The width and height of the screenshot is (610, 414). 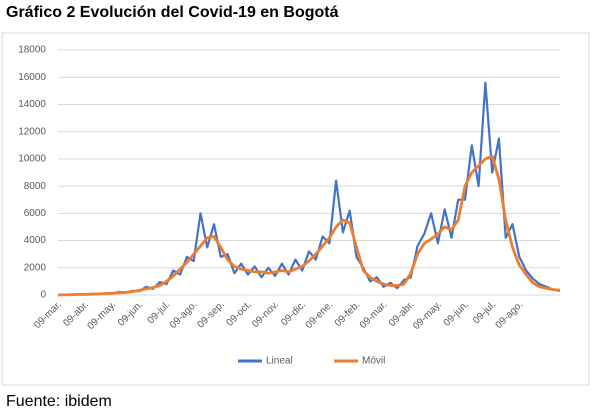 What do you see at coordinates (32, 131) in the screenshot?
I see `y-tick-label: 12000` at bounding box center [32, 131].